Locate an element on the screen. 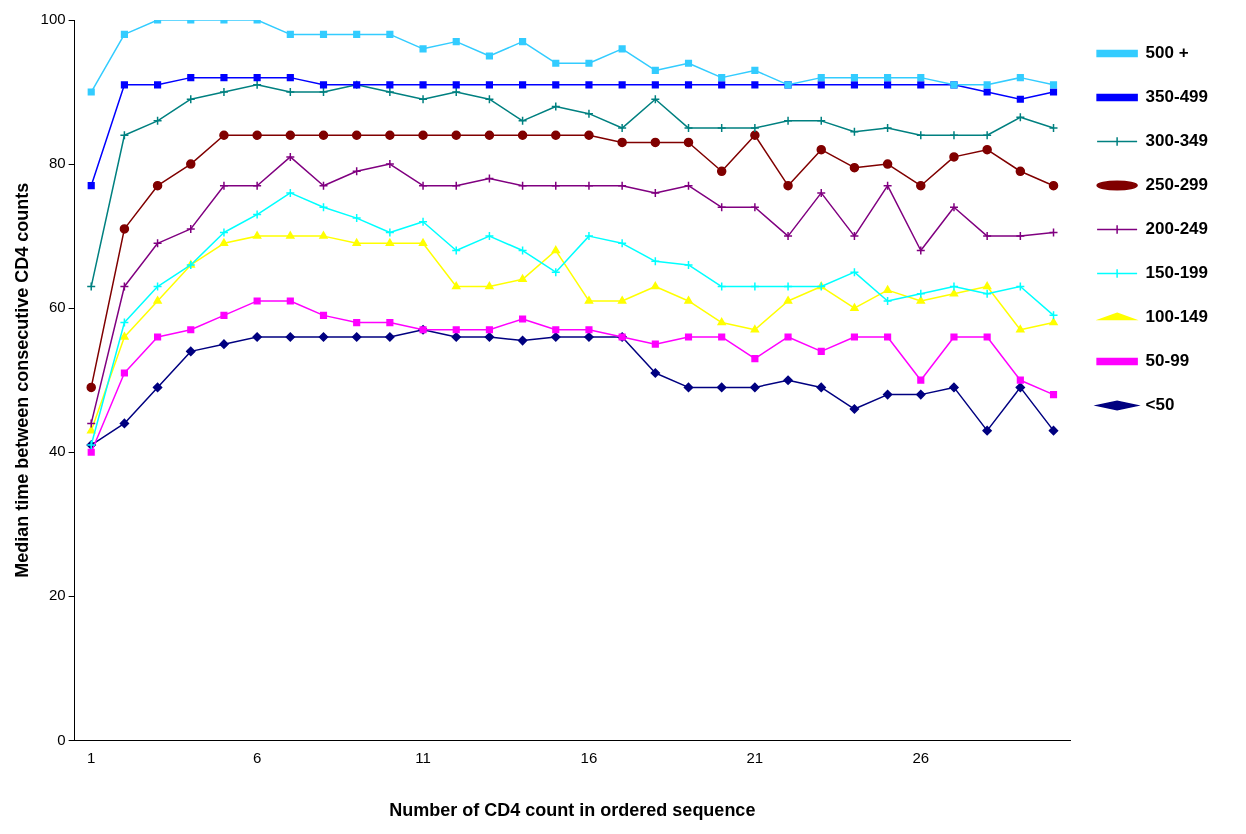 This screenshot has width=1246, height=834. y-tick-label: 0 is located at coordinates (61, 739).